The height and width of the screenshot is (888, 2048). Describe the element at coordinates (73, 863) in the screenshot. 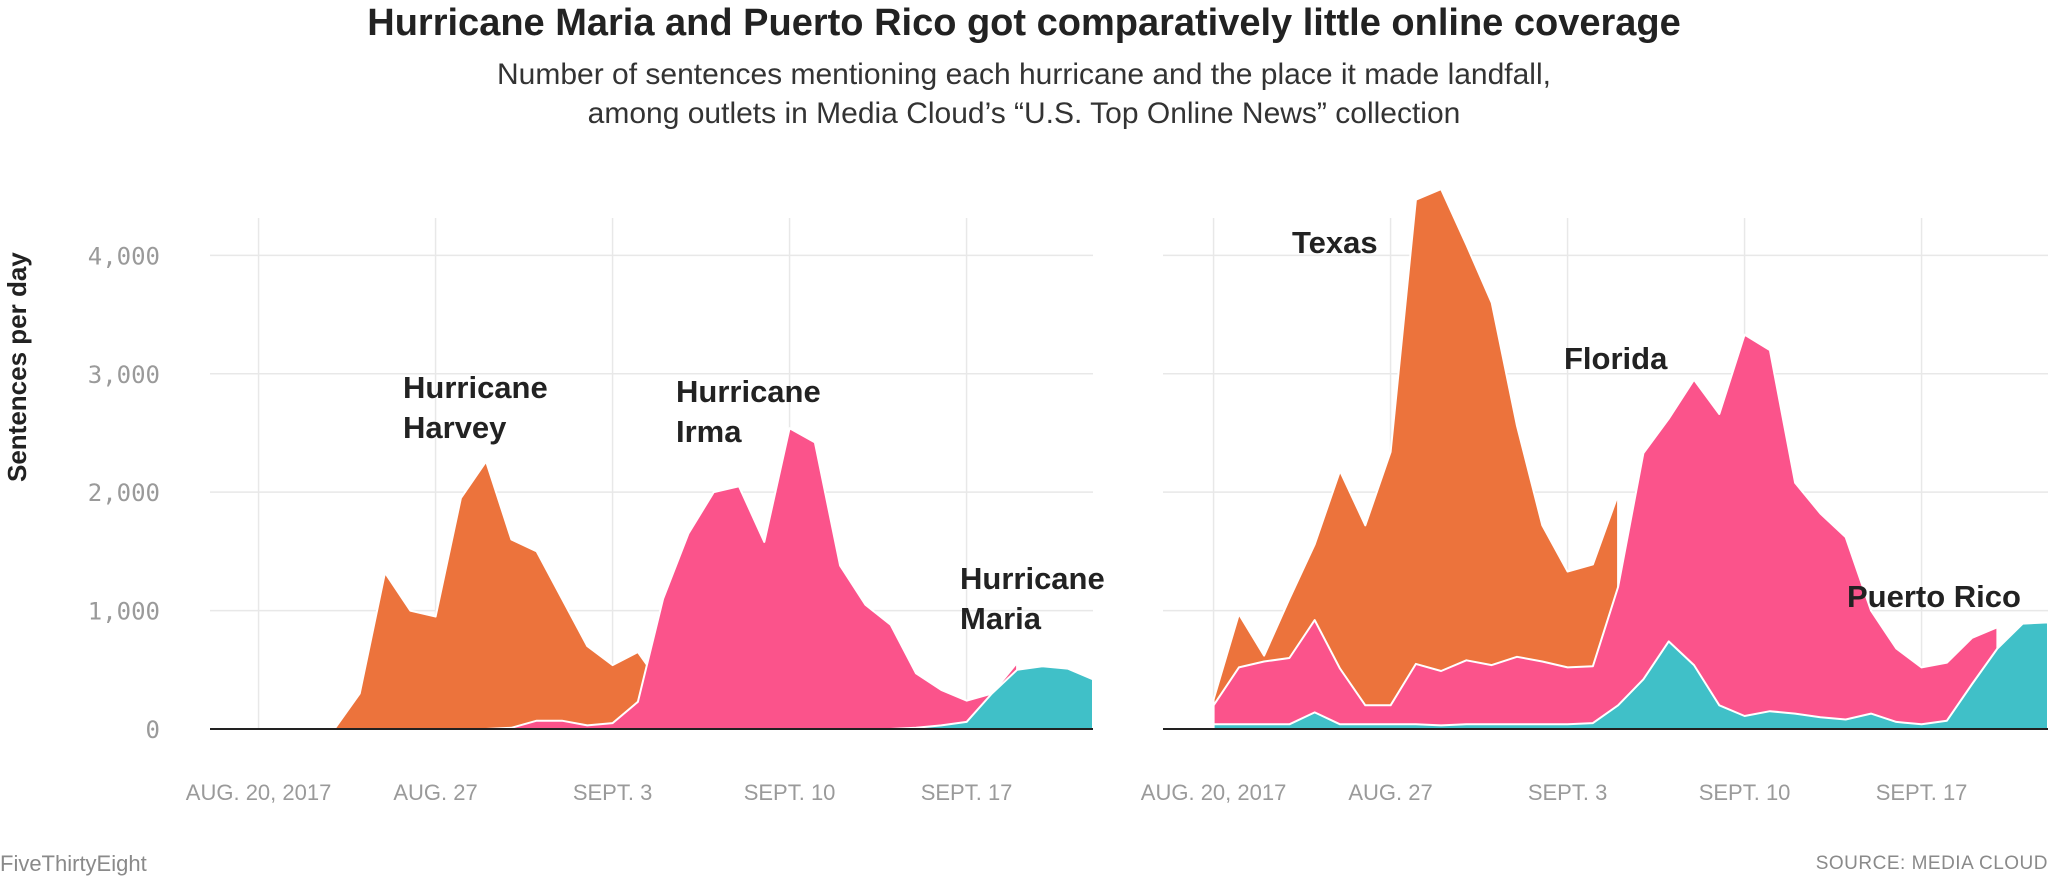

I see `brand-credit: FiveThirtyEight` at that location.